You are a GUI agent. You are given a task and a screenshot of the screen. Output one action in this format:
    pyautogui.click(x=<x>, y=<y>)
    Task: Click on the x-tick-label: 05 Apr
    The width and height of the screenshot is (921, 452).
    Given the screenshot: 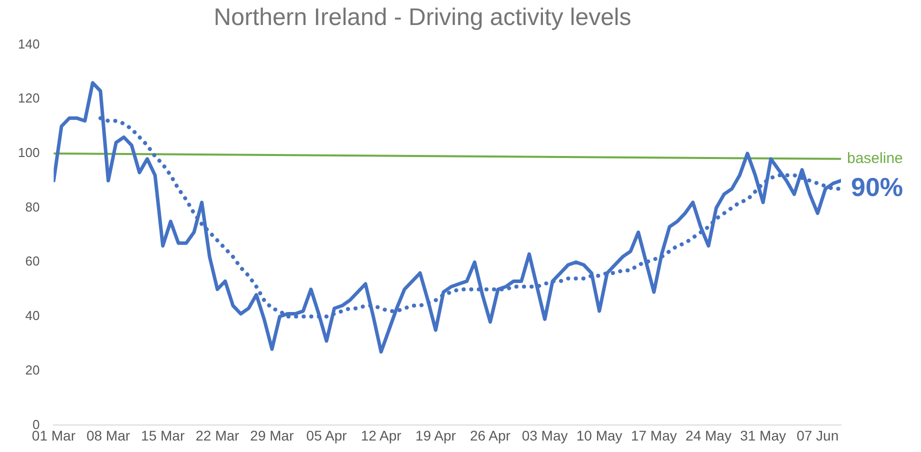 What is the action you would take?
    pyautogui.click(x=327, y=435)
    